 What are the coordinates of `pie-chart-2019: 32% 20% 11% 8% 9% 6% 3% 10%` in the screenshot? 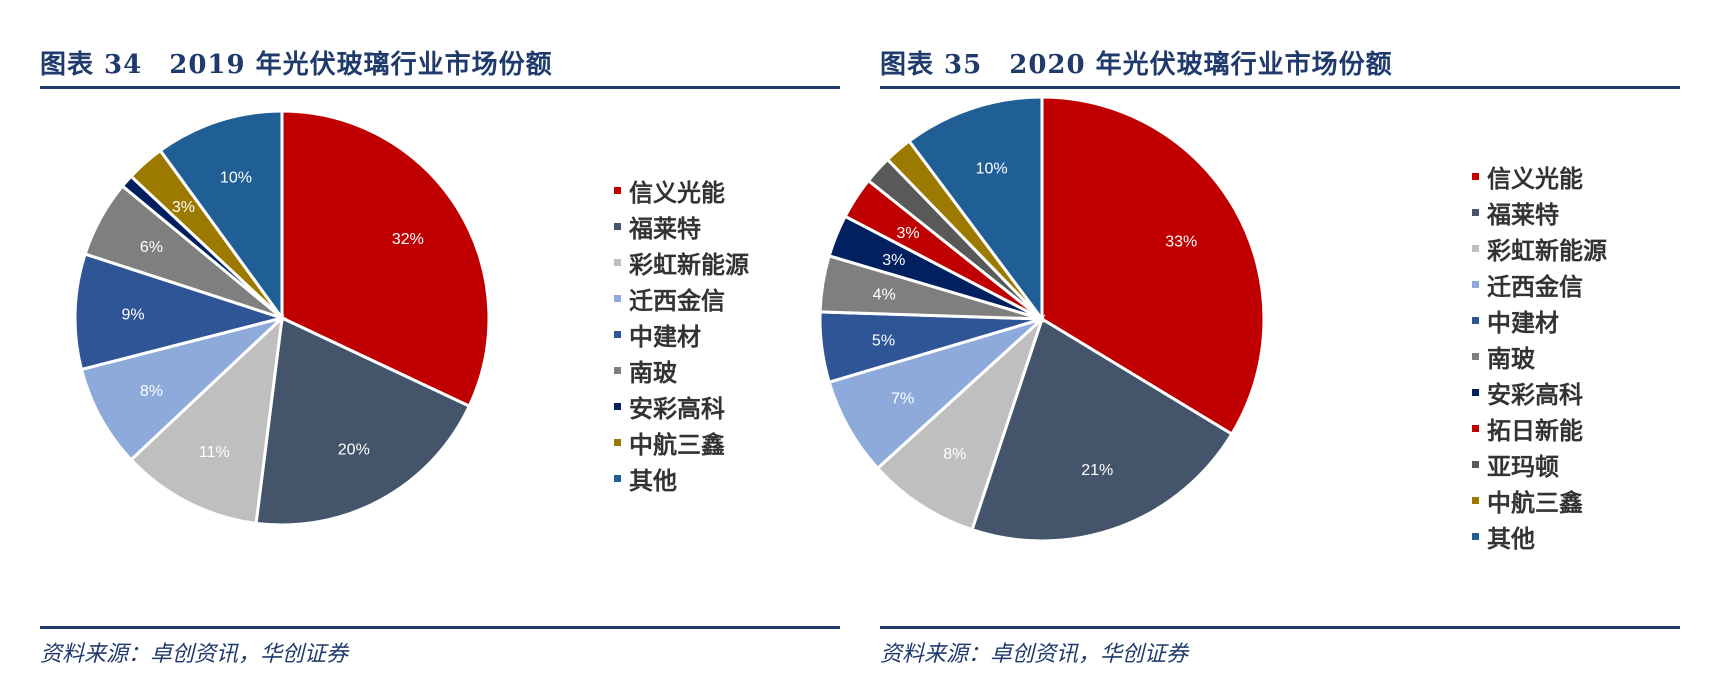 It's located at (282, 318).